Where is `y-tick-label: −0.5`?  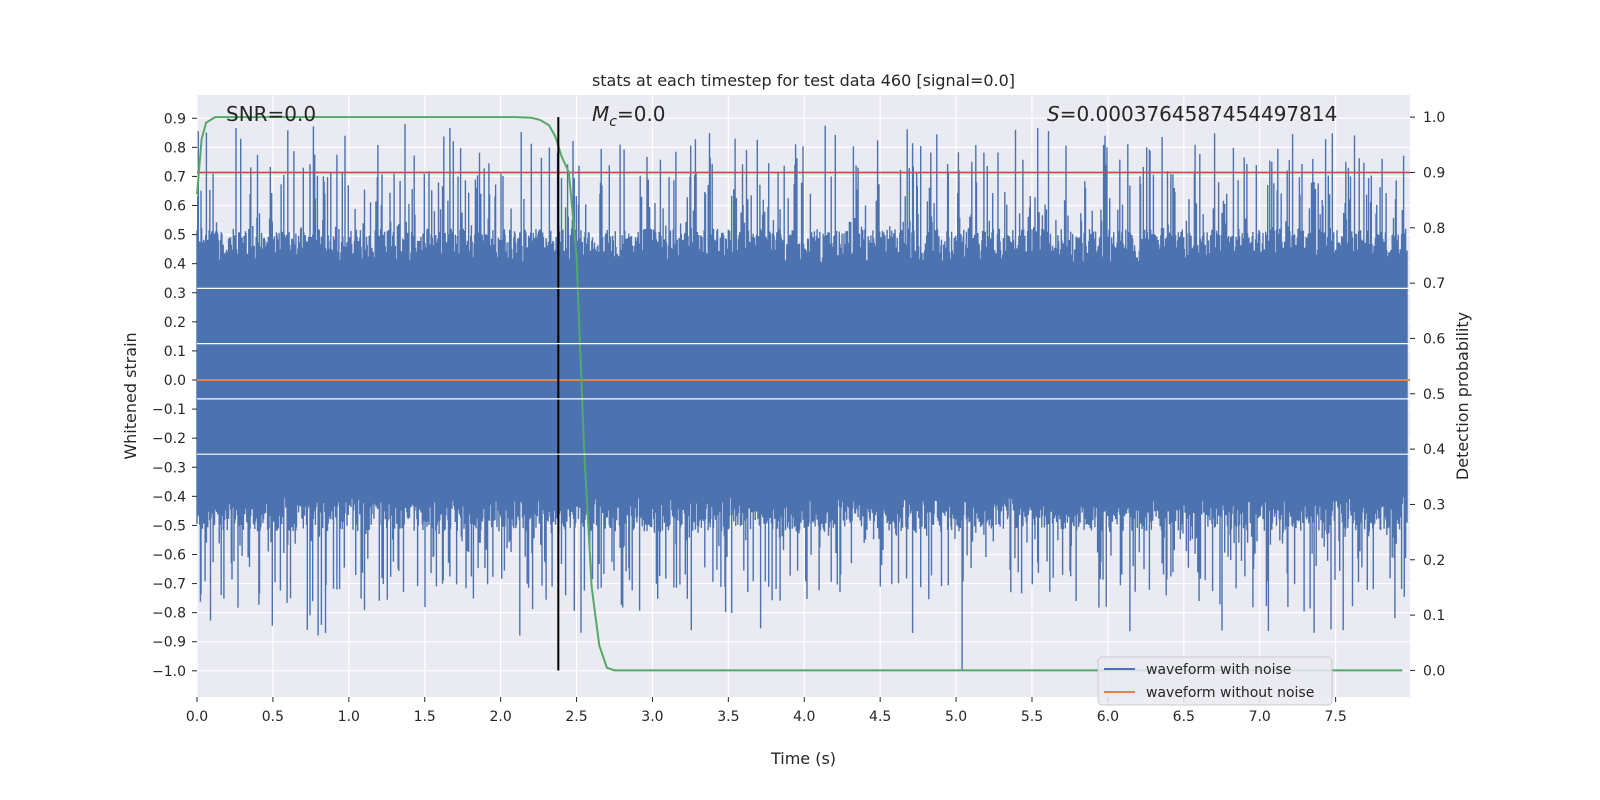
y-tick-label: −0.5 is located at coordinates (169, 526).